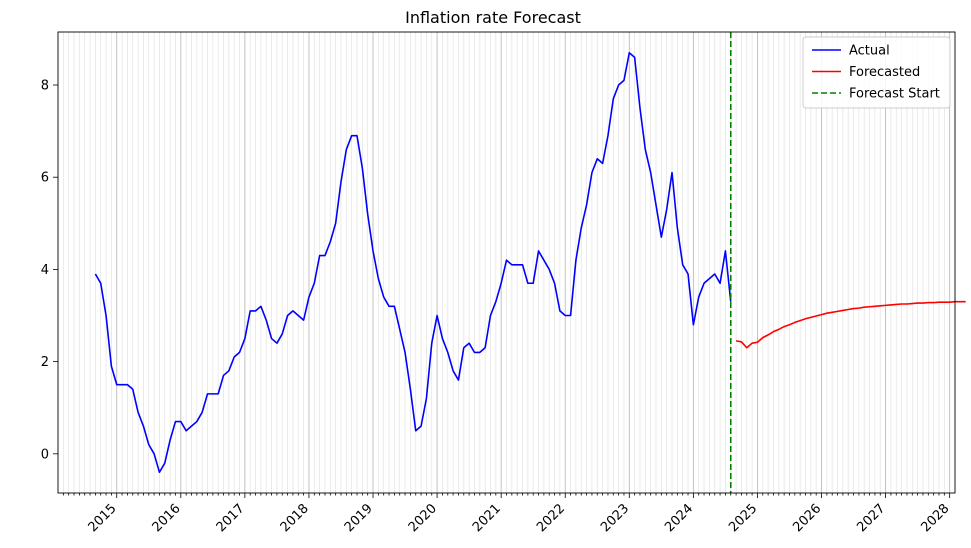  What do you see at coordinates (869, 51) in the screenshot?
I see `legend-label: Actual` at bounding box center [869, 51].